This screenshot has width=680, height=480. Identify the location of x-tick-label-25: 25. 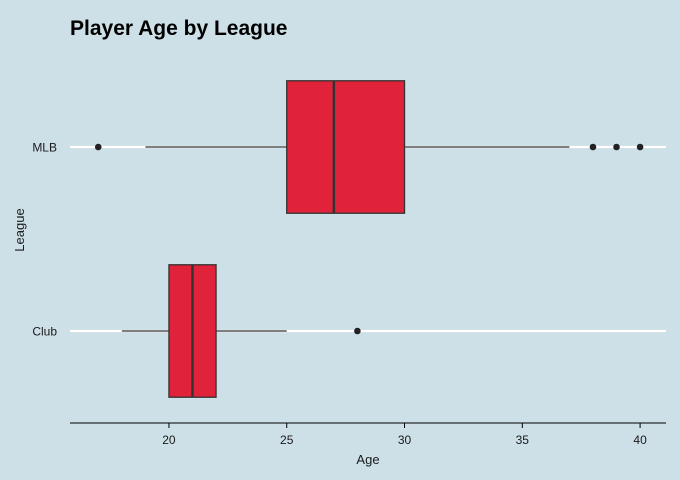
(287, 440).